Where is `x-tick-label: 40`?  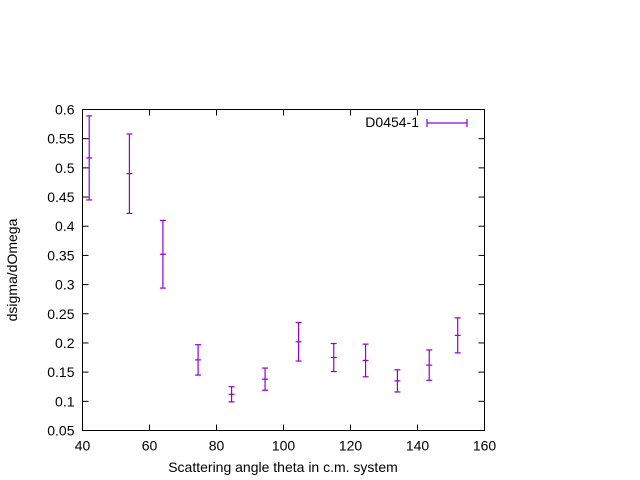 x-tick-label: 40 is located at coordinates (83, 446).